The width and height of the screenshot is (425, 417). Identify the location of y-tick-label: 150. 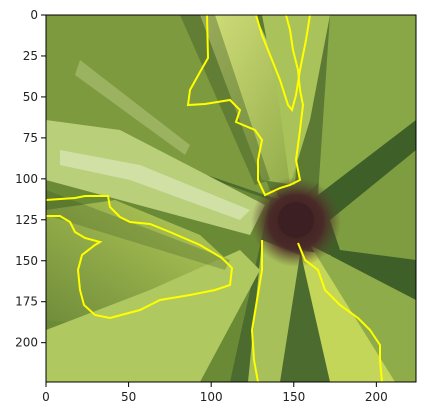
(26, 261).